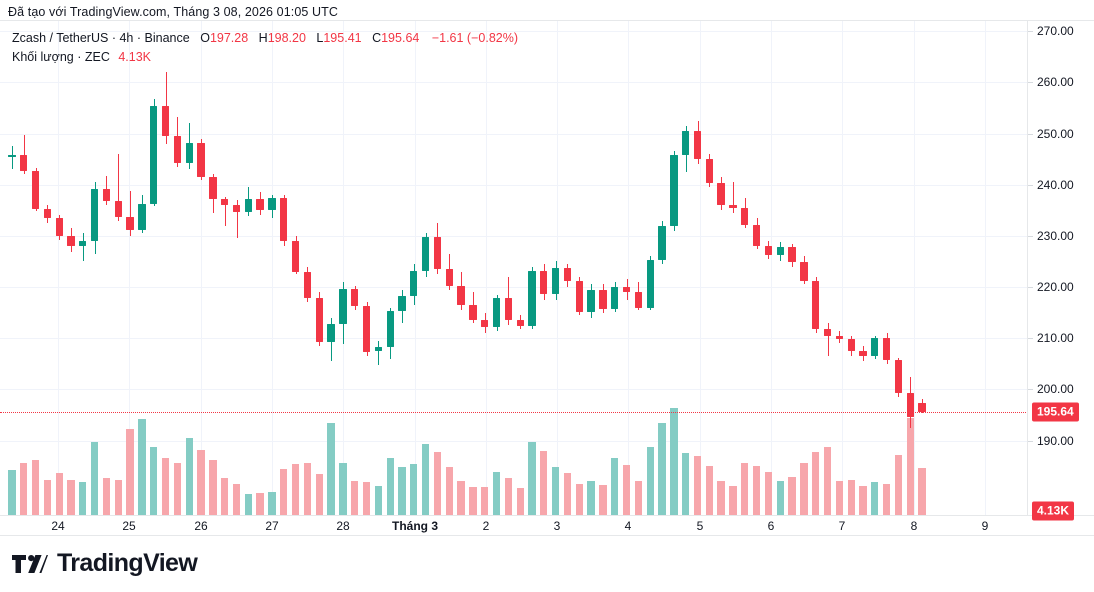 The image size is (1094, 592). I want to click on tradingview-logo-icon, so click(30, 563).